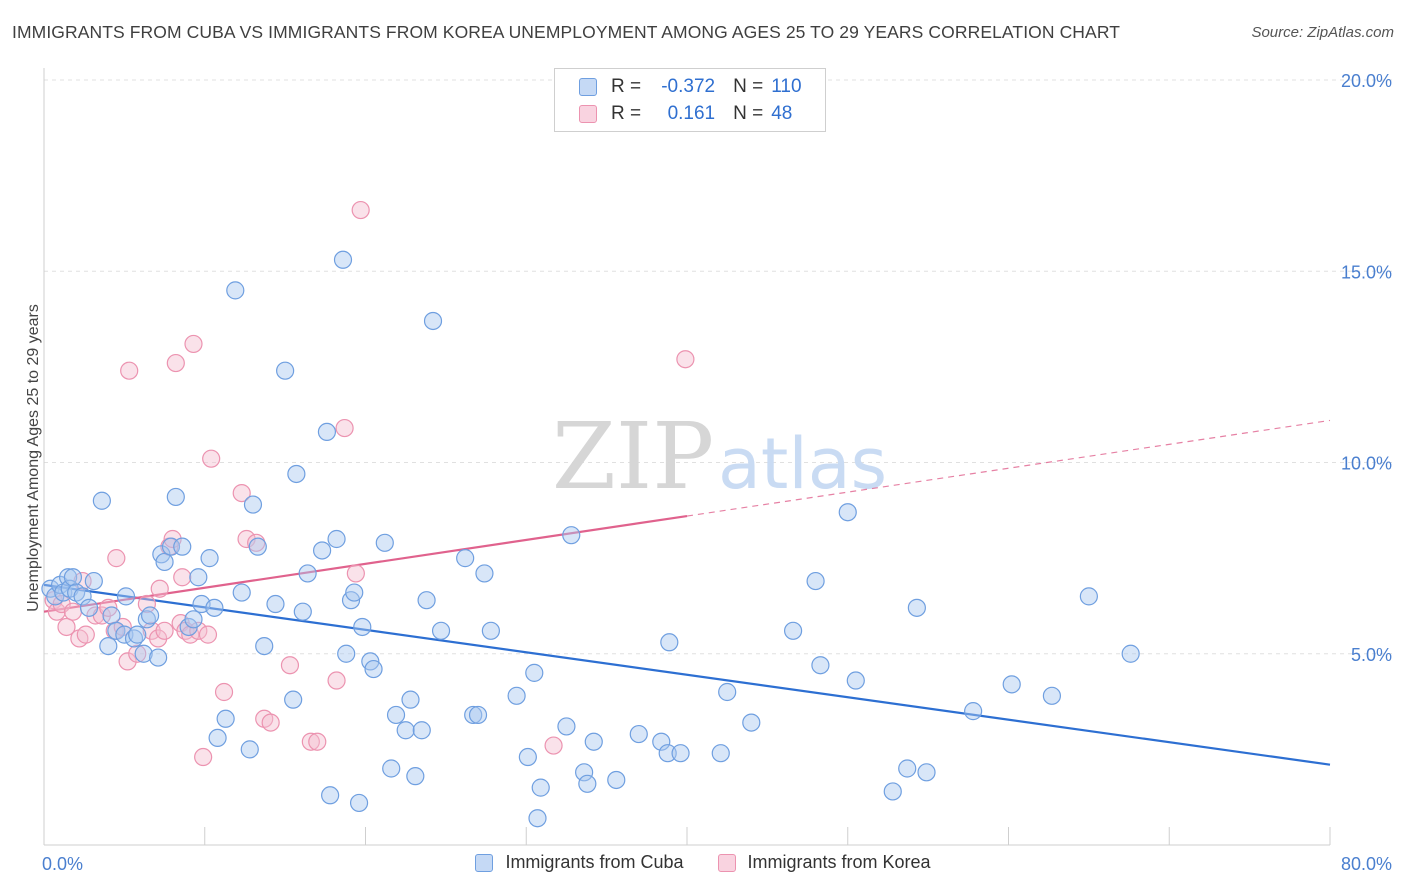 The image size is (1406, 892). What do you see at coordinates (1366, 81) in the screenshot?
I see `y-tick-label-20: 20.0%` at bounding box center [1366, 81].